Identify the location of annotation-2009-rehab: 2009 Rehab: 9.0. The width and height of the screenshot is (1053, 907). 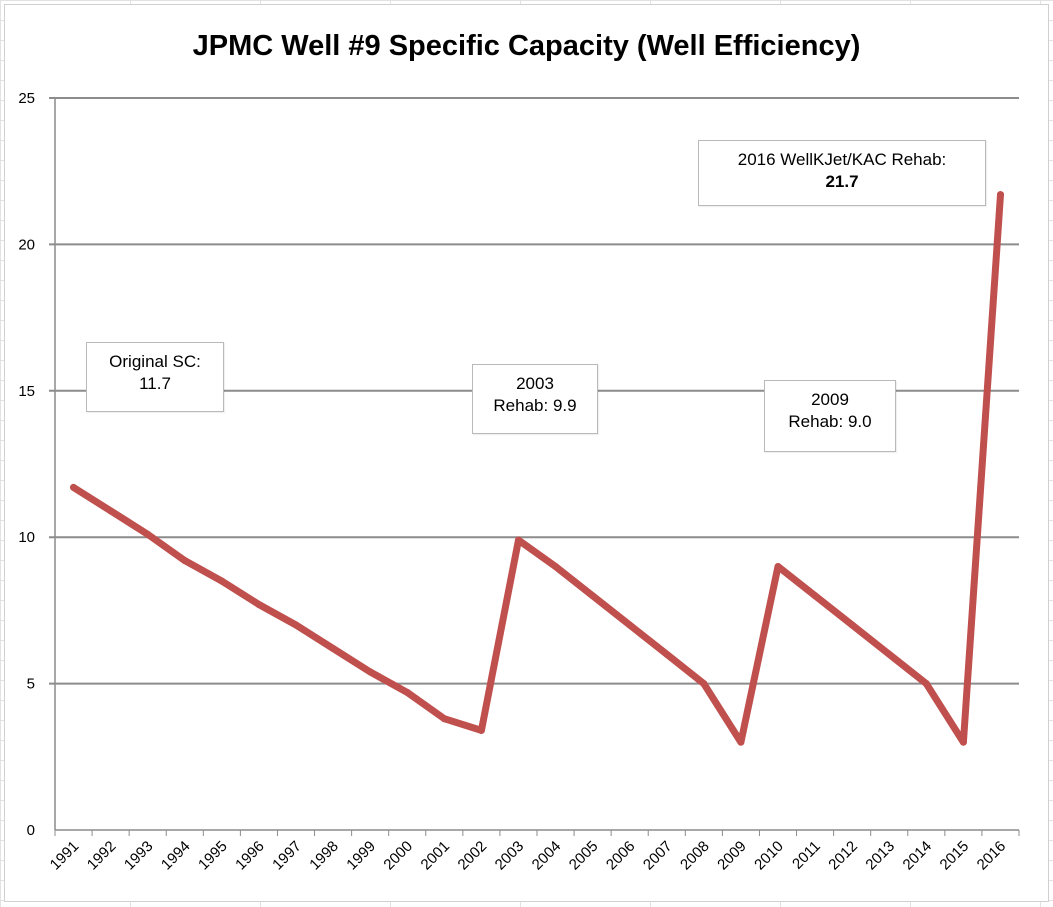
(830, 416).